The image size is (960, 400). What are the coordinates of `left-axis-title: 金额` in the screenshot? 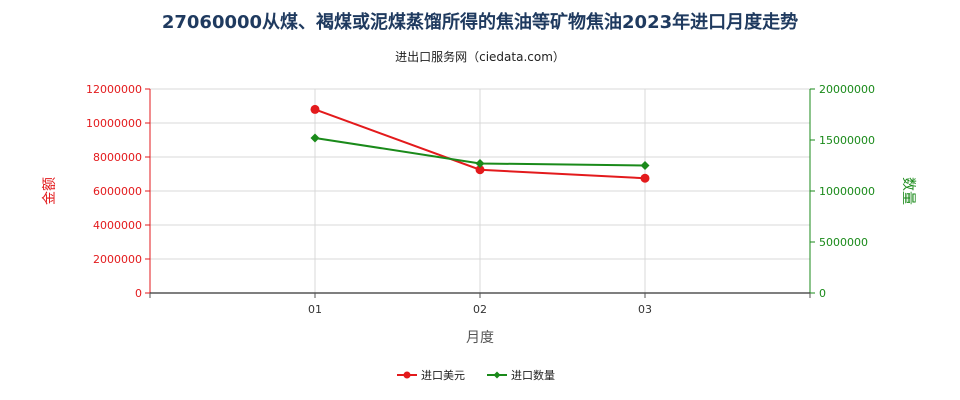 It's located at (50, 191).